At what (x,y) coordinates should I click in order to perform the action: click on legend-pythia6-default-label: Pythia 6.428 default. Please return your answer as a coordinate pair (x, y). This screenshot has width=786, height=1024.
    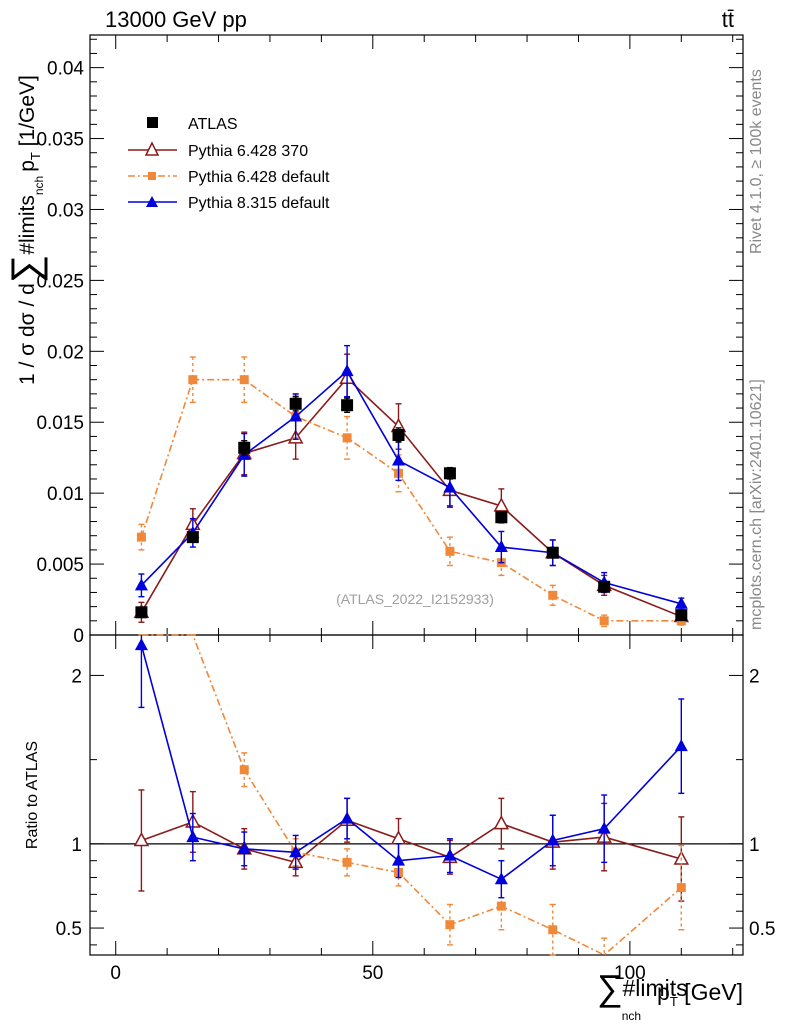
    Looking at the image, I should click on (259, 177).